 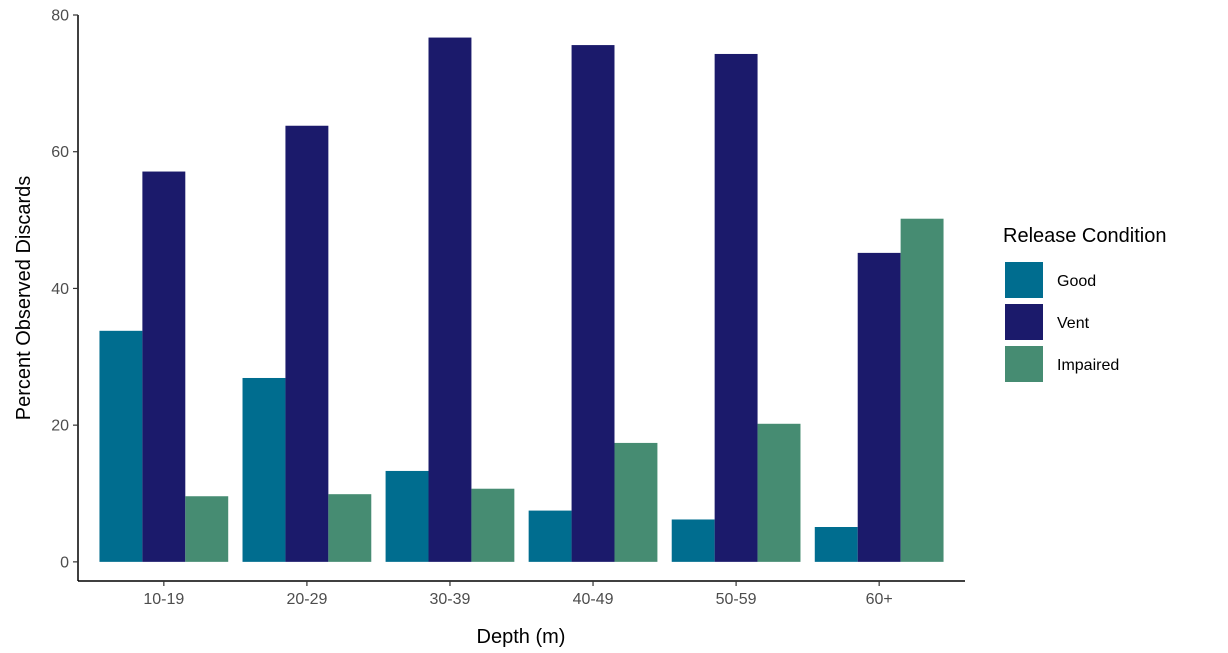 I want to click on x-tick-label: 30-39, so click(x=450, y=599).